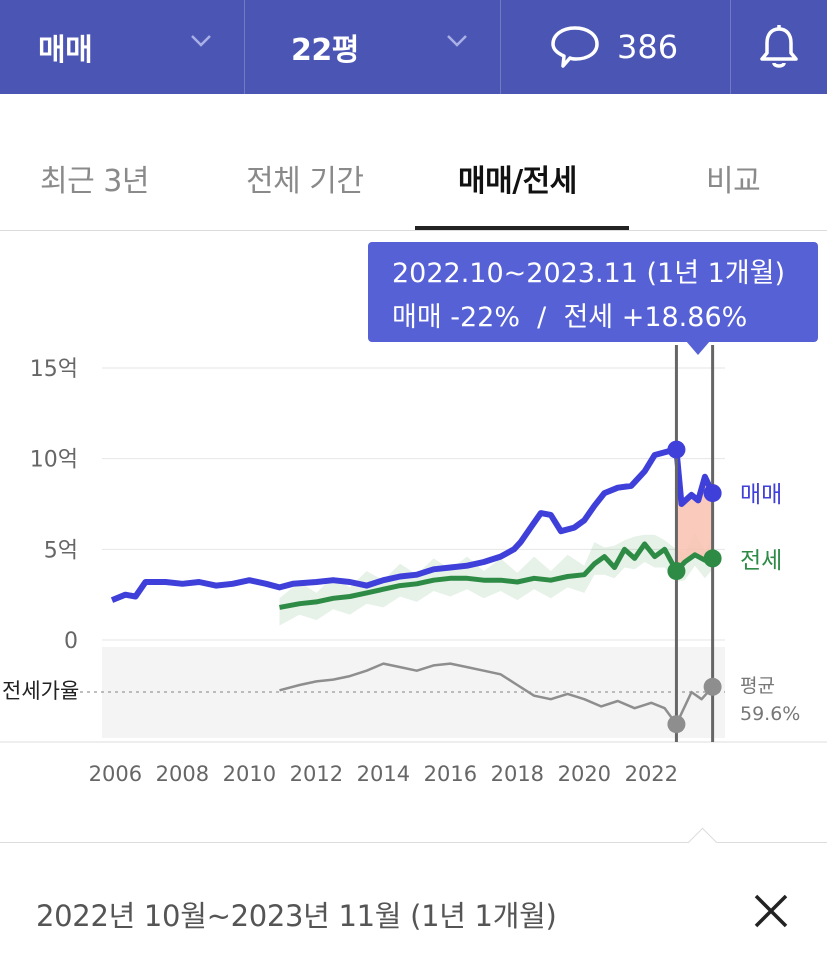 This screenshot has height=980, width=827. I want to click on x-tick-label: 2020, so click(584, 774).